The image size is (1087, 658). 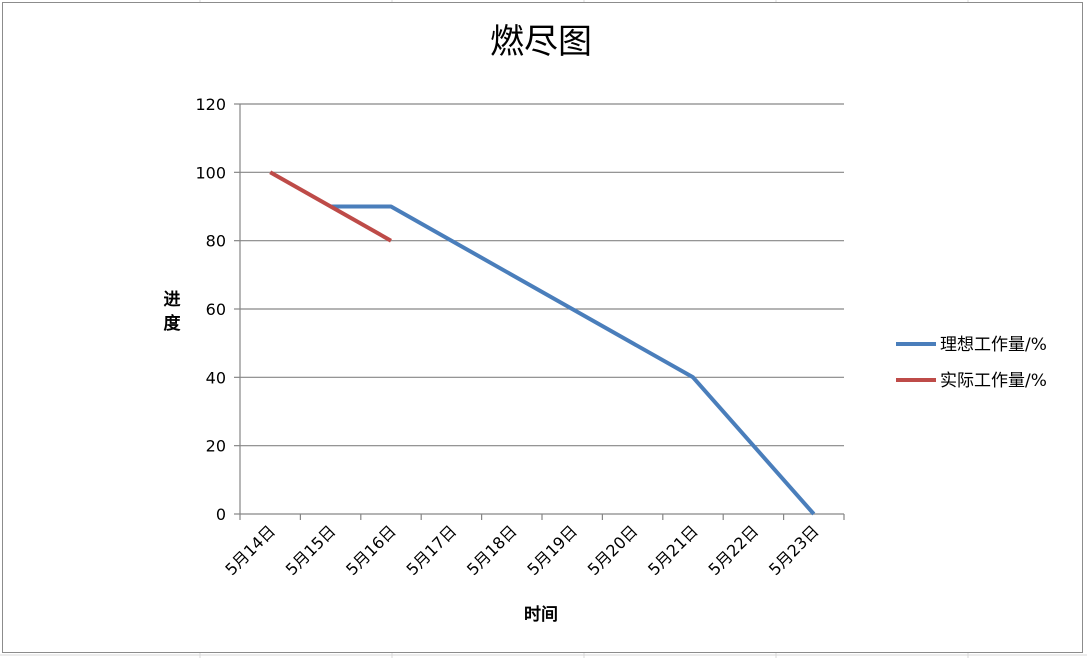 What do you see at coordinates (221, 514) in the screenshot?
I see `y-tick-label: 0` at bounding box center [221, 514].